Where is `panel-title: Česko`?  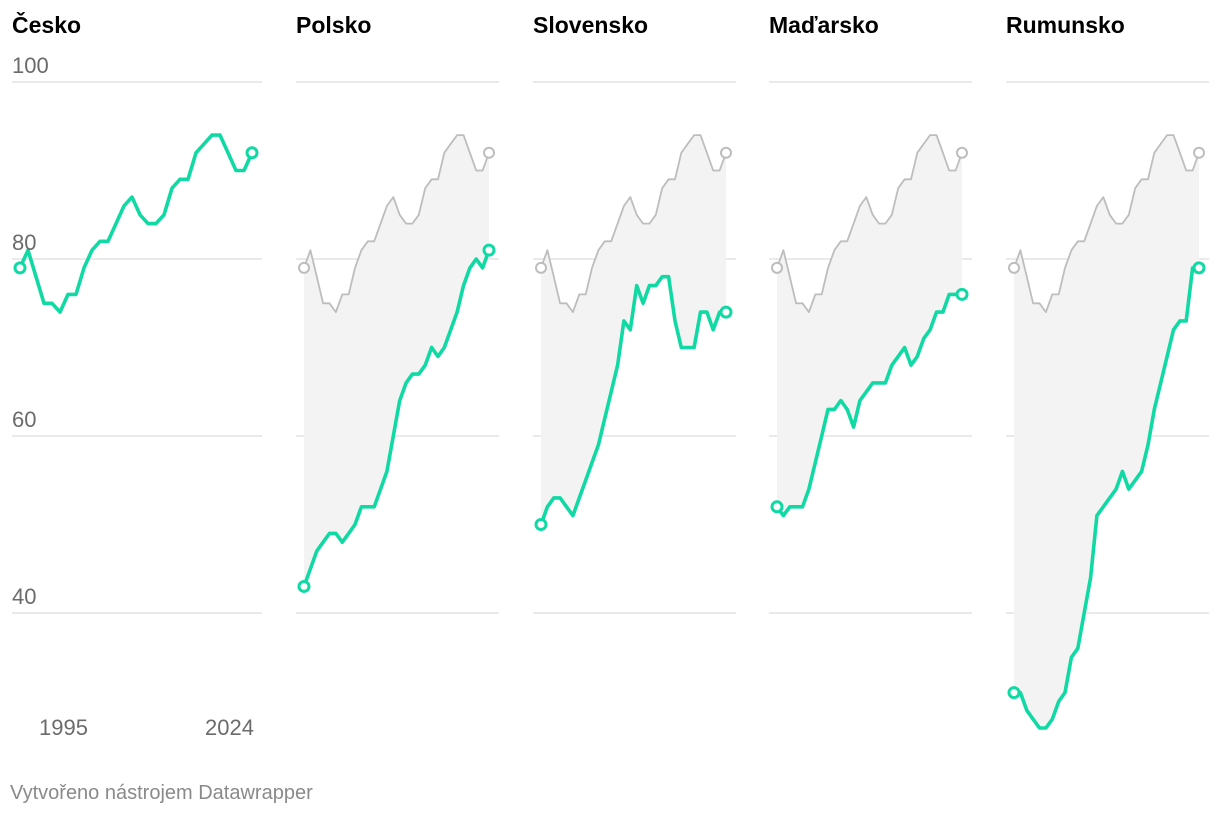 panel-title: Česko is located at coordinates (46, 24).